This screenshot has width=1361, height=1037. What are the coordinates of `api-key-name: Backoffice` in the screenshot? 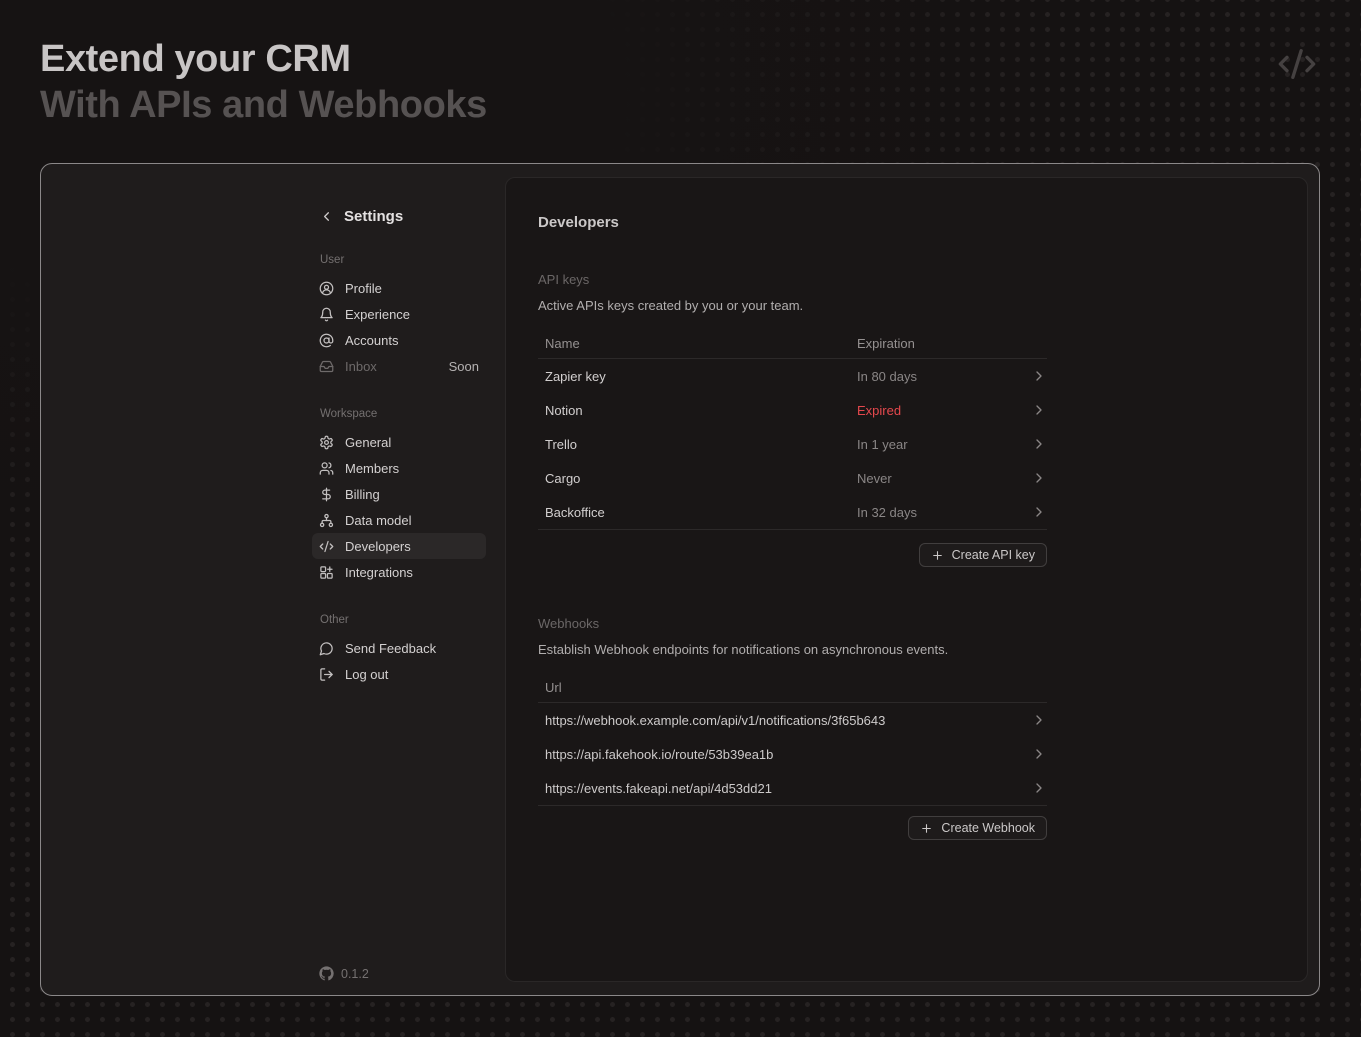 It's located at (575, 512).